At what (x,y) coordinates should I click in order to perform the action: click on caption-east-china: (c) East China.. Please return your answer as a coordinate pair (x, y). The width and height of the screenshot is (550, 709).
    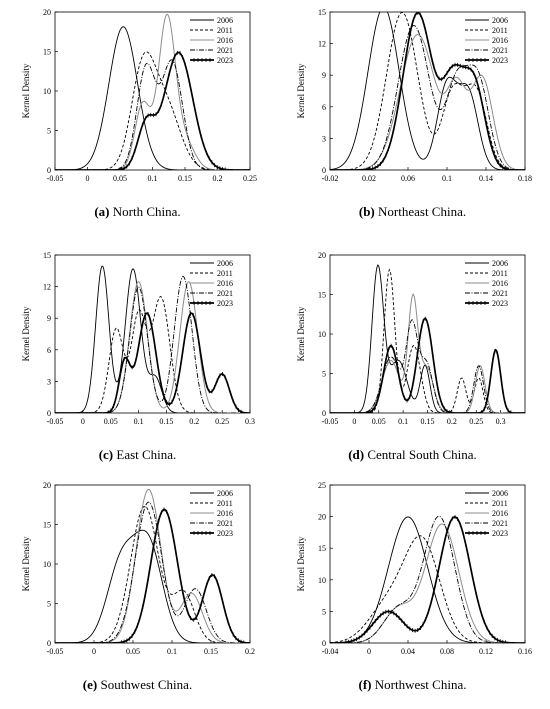
    Looking at the image, I should click on (137, 455).